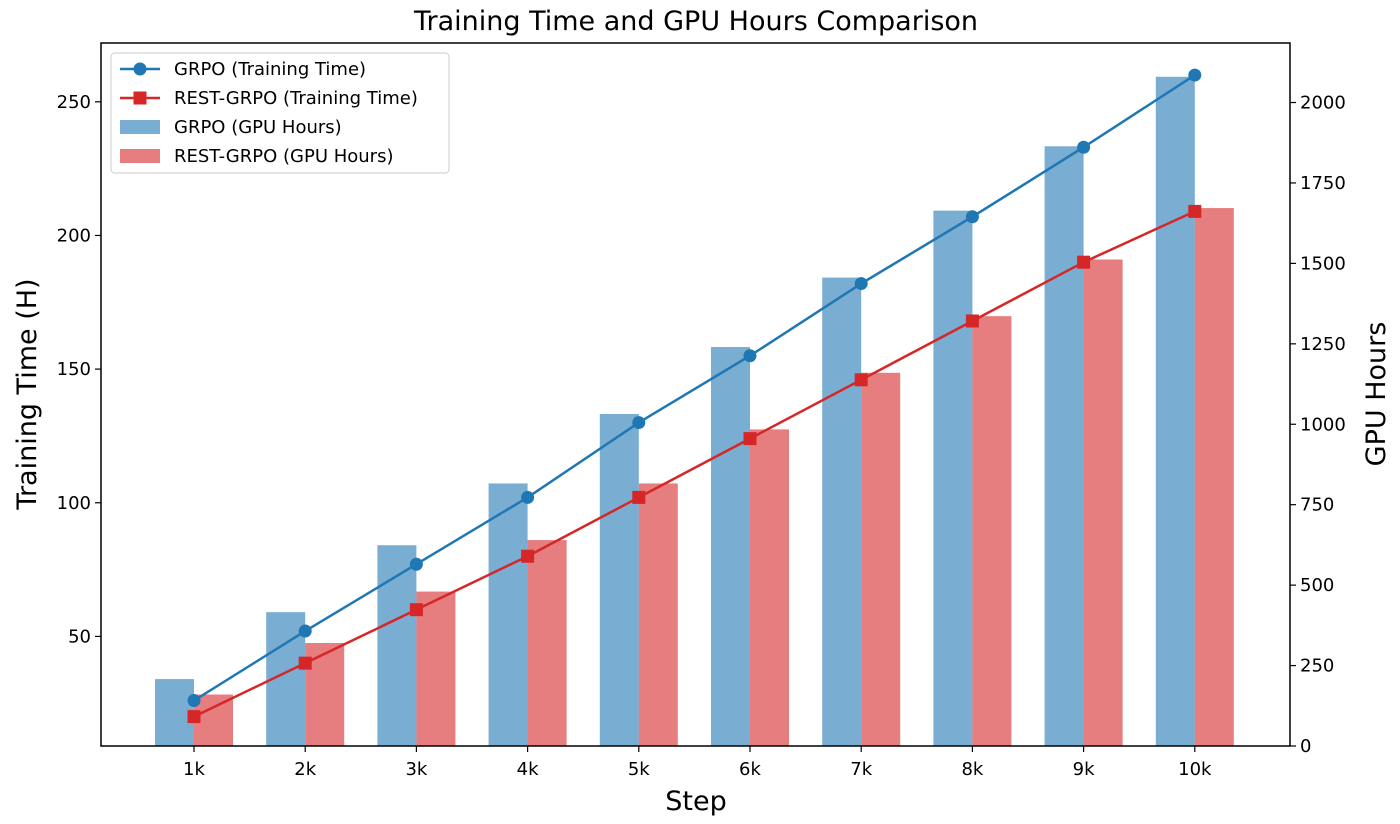 Image resolution: width=1400 pixels, height=824 pixels. Describe the element at coordinates (769, 587) in the screenshot. I see `bar-rest-grpo-gpu-hours-6k` at that location.